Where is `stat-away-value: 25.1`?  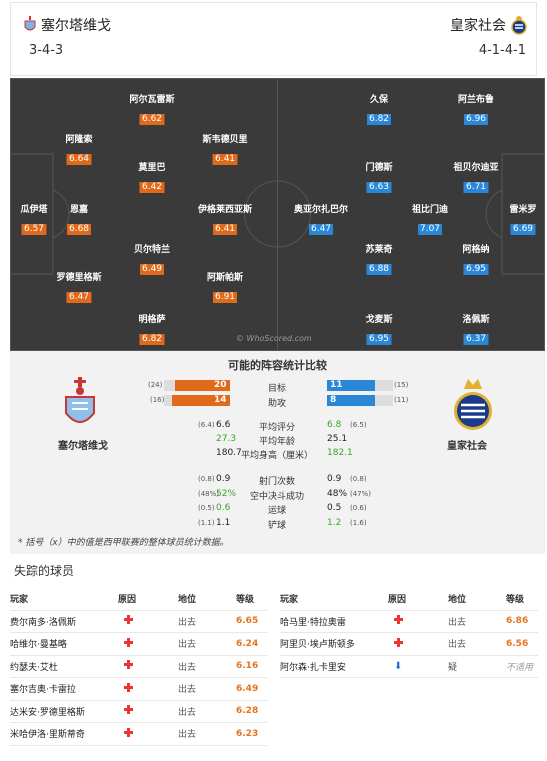 stat-away-value: 25.1 is located at coordinates (337, 439).